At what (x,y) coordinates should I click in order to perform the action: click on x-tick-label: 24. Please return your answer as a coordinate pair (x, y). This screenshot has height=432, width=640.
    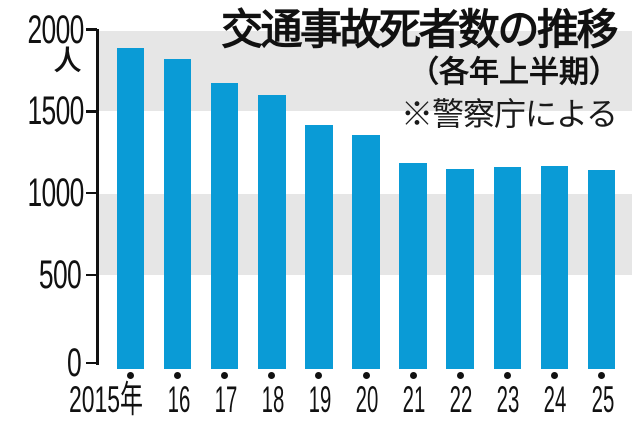
    Looking at the image, I should click on (555, 399).